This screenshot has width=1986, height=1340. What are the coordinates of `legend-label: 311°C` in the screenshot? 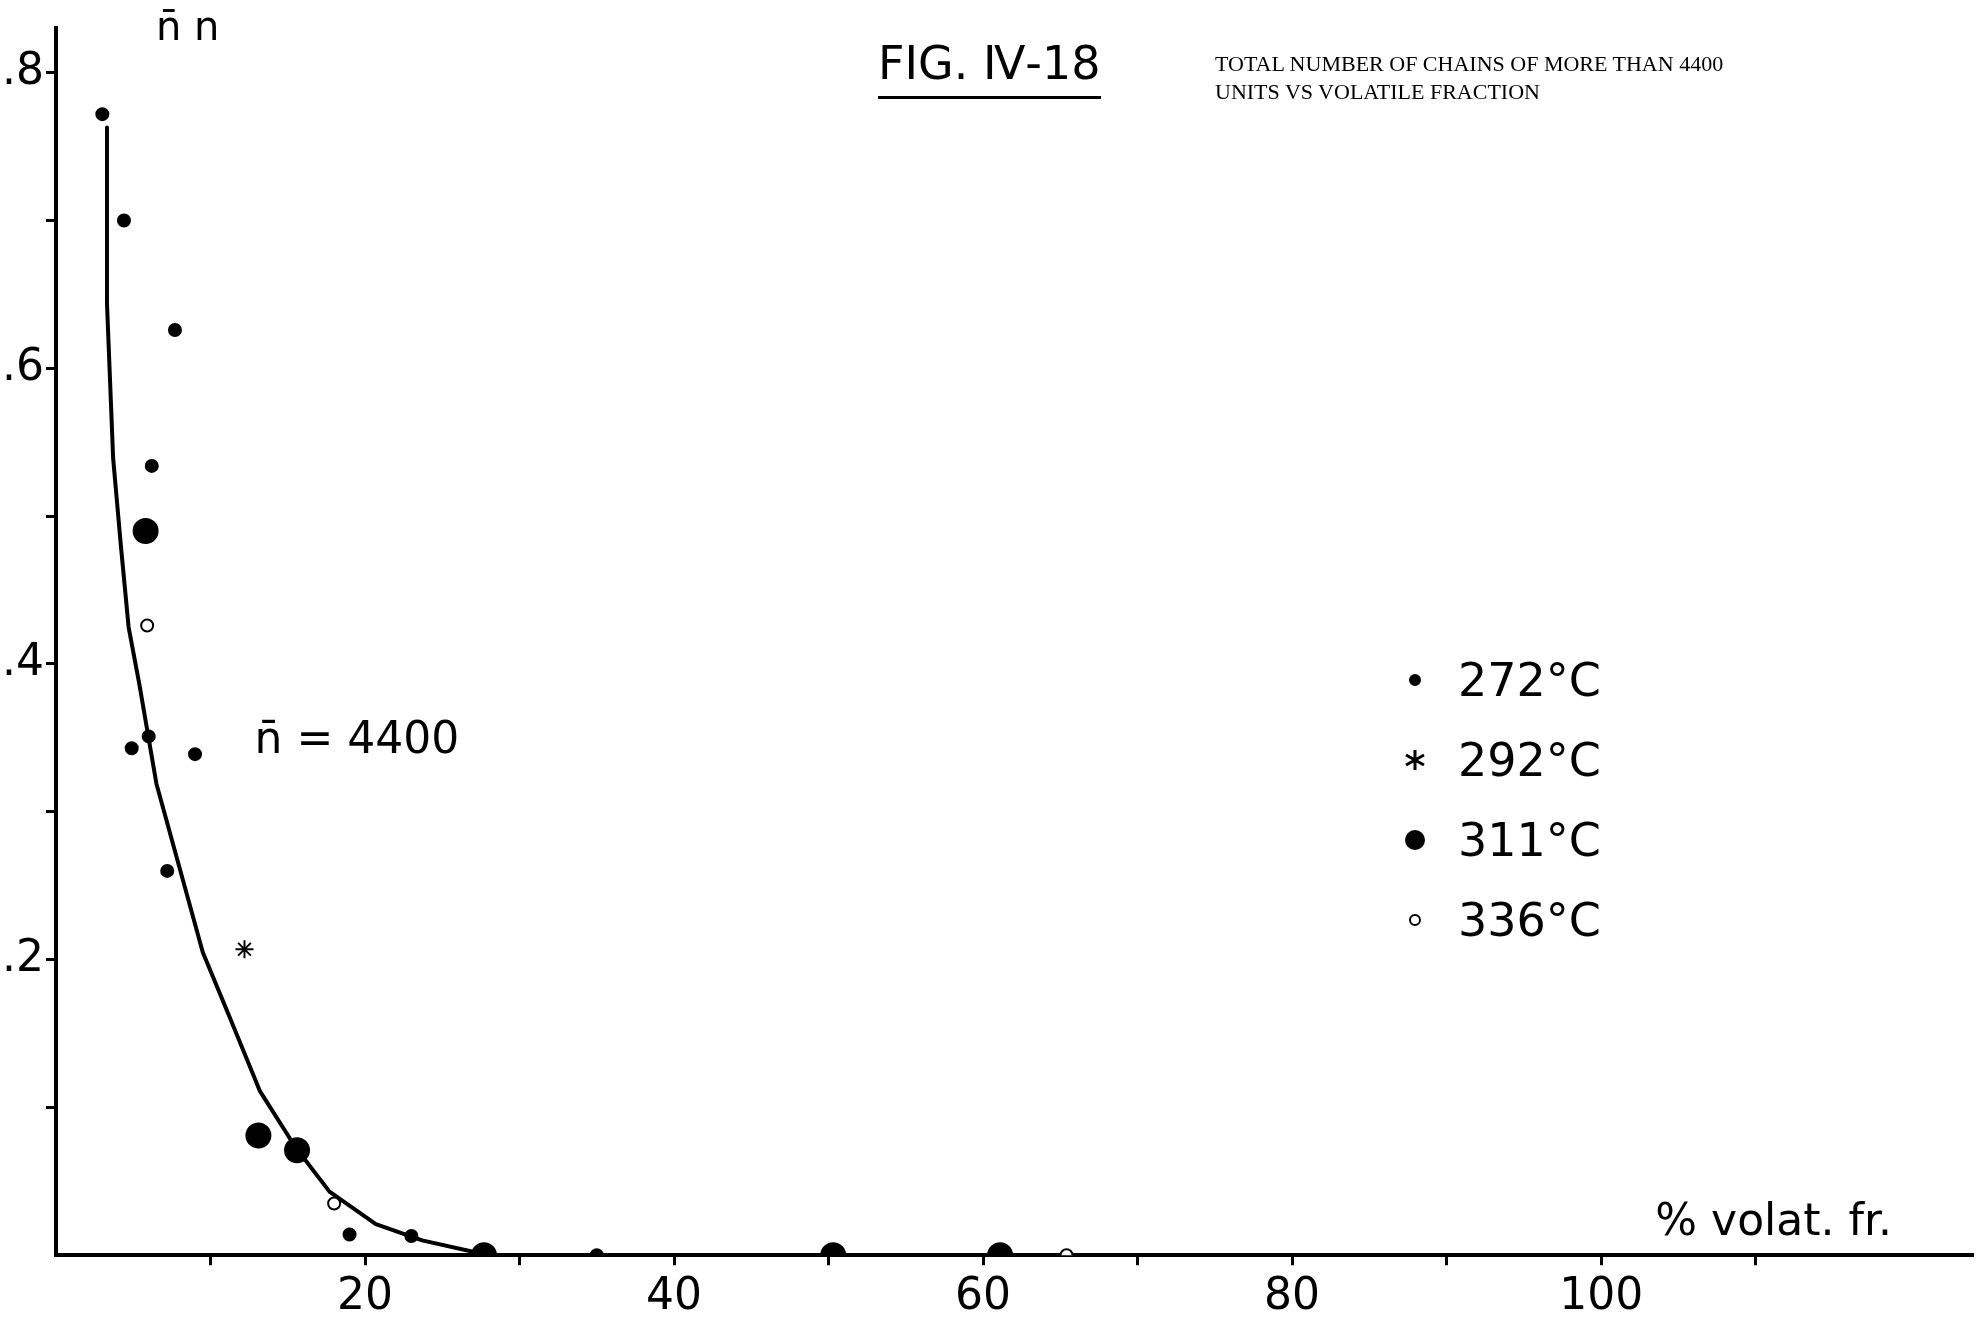 It's located at (1529, 840).